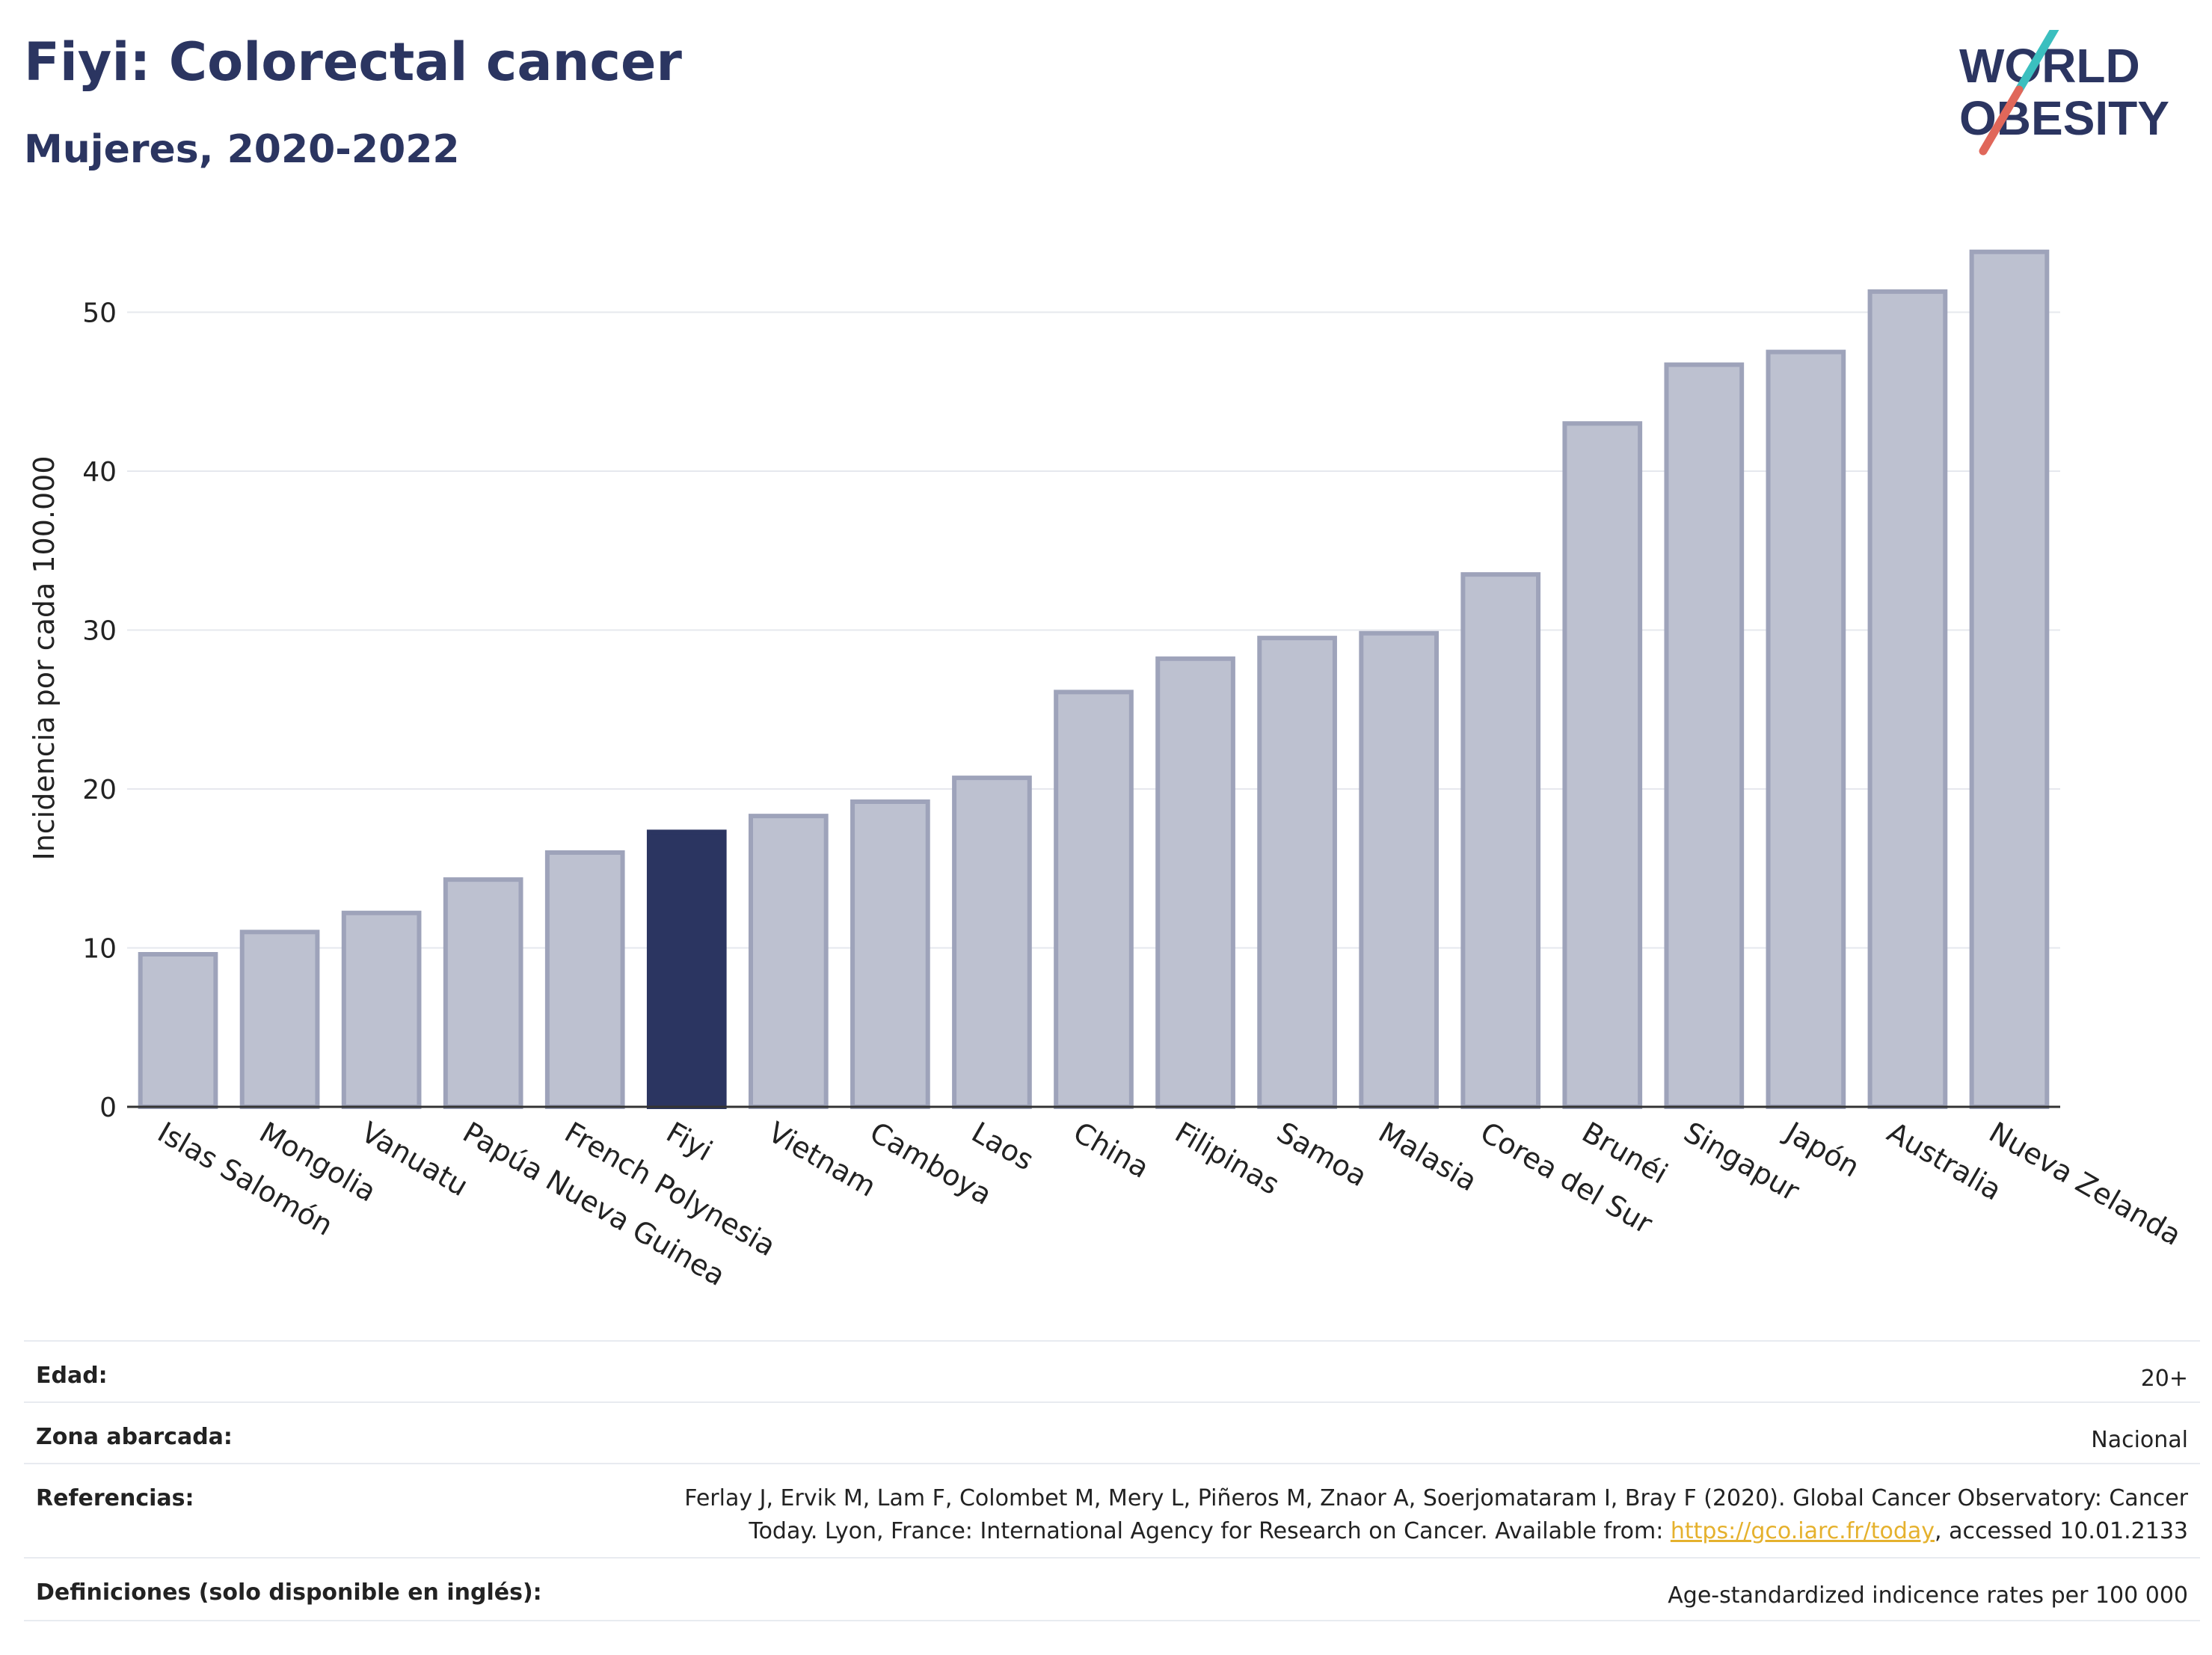 This screenshot has width=2212, height=1655. What do you see at coordinates (99, 313) in the screenshot?
I see `y-tick-label: 50` at bounding box center [99, 313].